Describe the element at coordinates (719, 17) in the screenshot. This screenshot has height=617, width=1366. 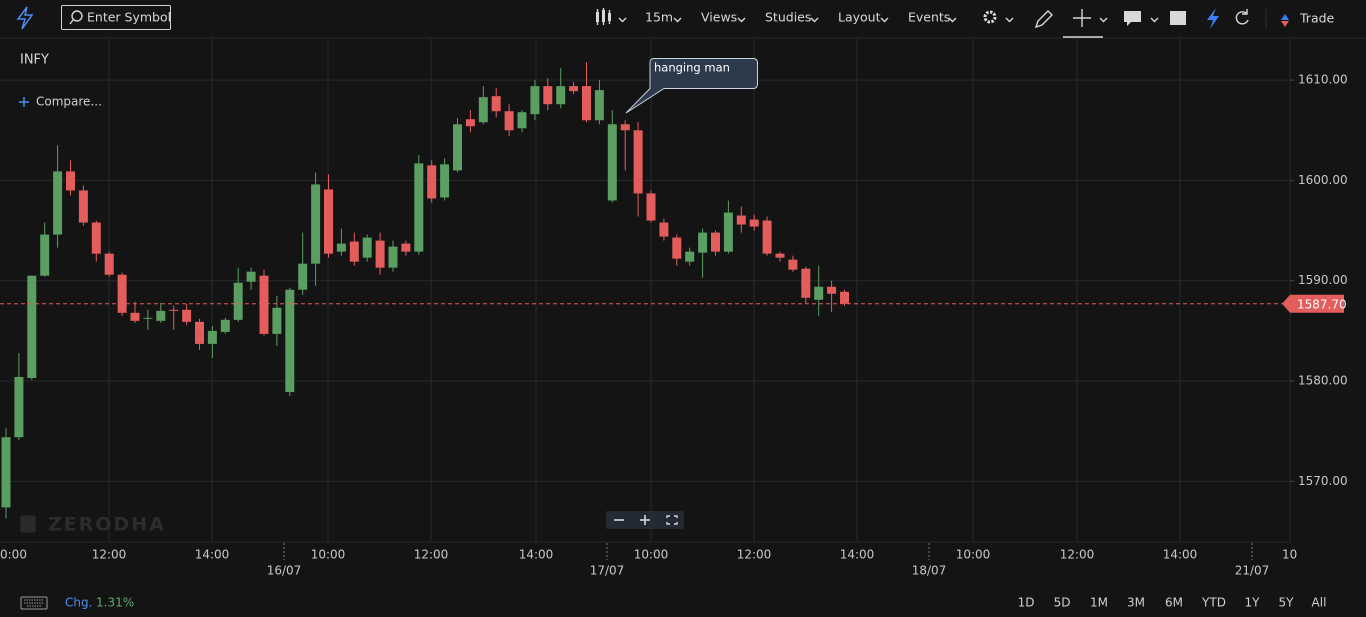
I see `views-menu: Views` at that location.